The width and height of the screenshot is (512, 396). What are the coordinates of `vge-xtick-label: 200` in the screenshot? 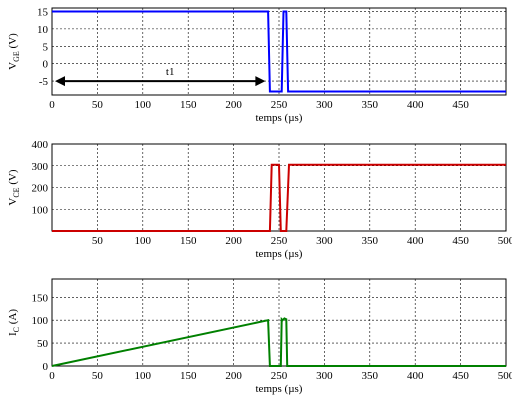 It's located at (233, 105).